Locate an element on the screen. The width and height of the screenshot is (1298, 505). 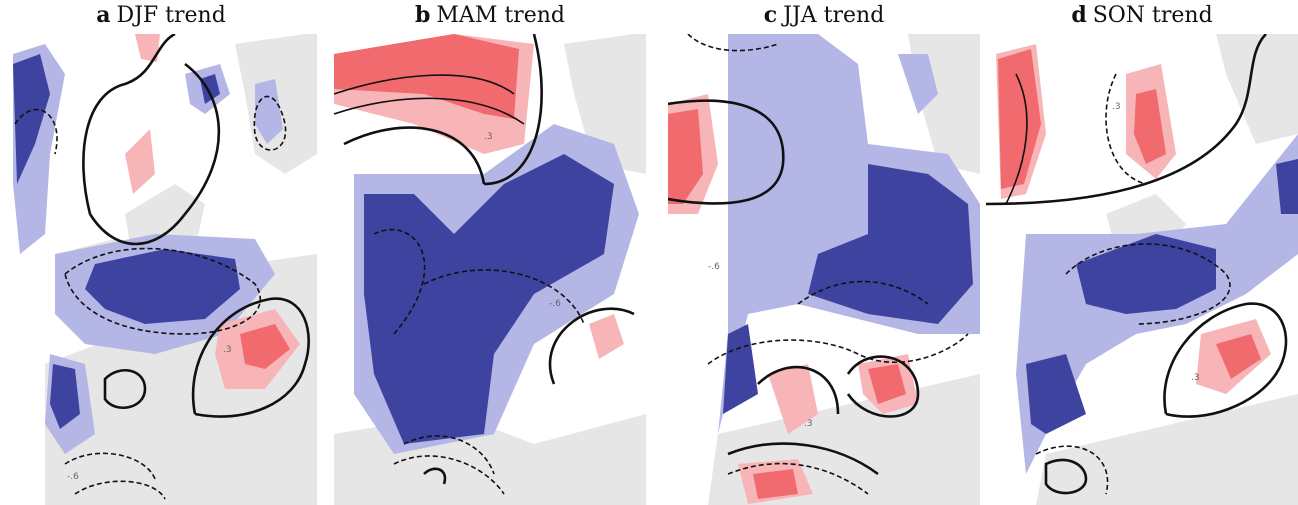
panel-title-son: d SON trend is located at coordinates (1142, 15).